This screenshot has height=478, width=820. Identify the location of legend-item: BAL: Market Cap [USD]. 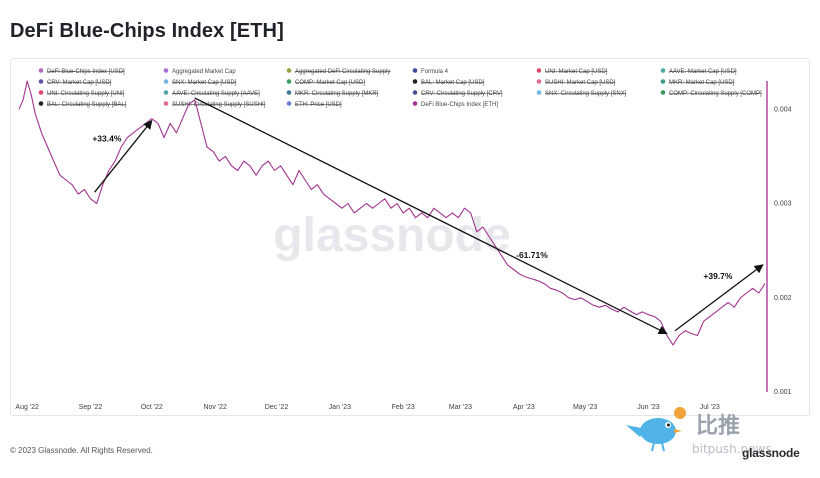
(448, 82).